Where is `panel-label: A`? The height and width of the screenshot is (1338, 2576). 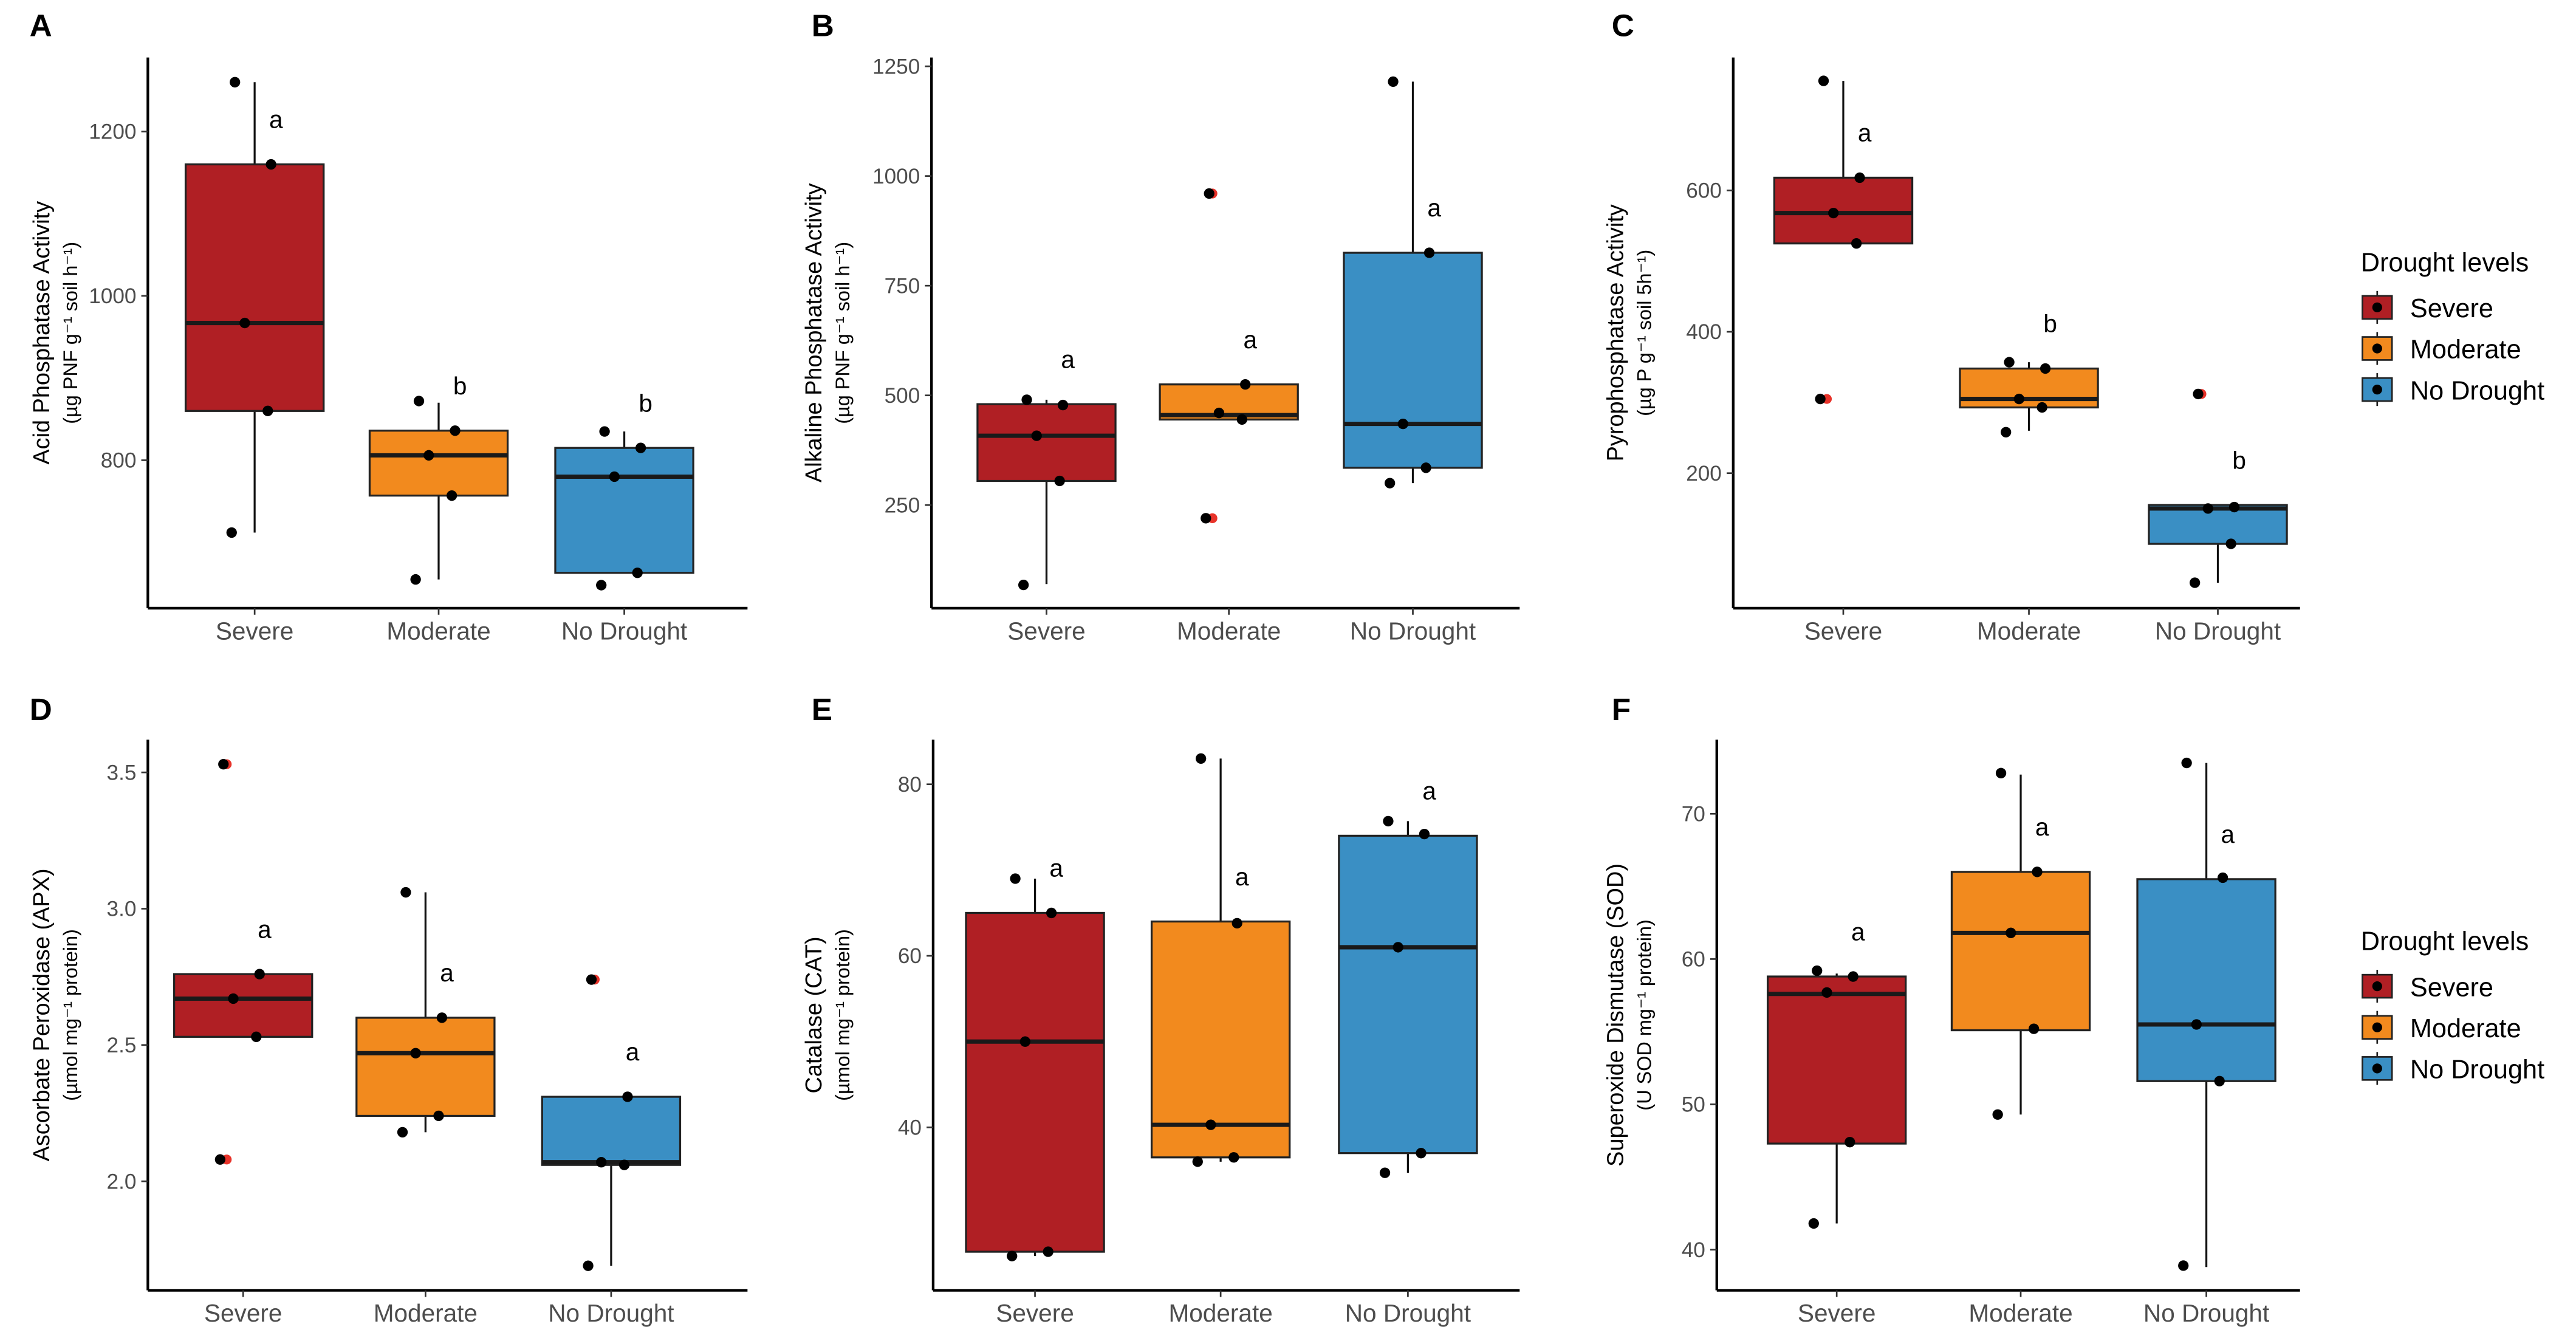
panel-label: A is located at coordinates (41, 25).